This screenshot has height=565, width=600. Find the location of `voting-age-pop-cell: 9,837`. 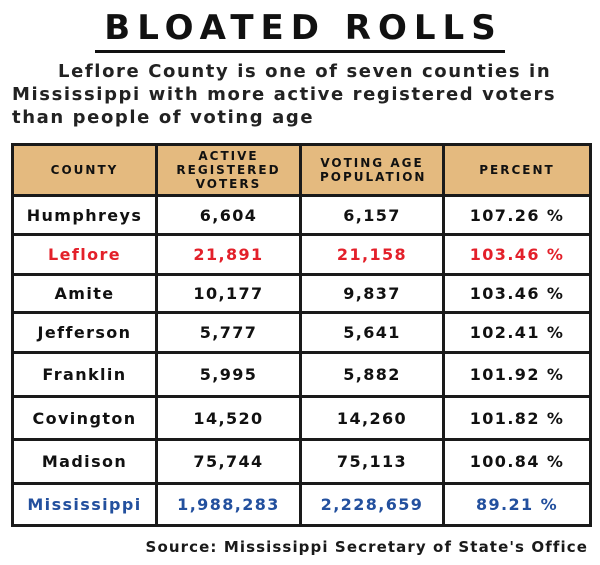

voting-age-pop-cell: 9,837 is located at coordinates (372, 293).